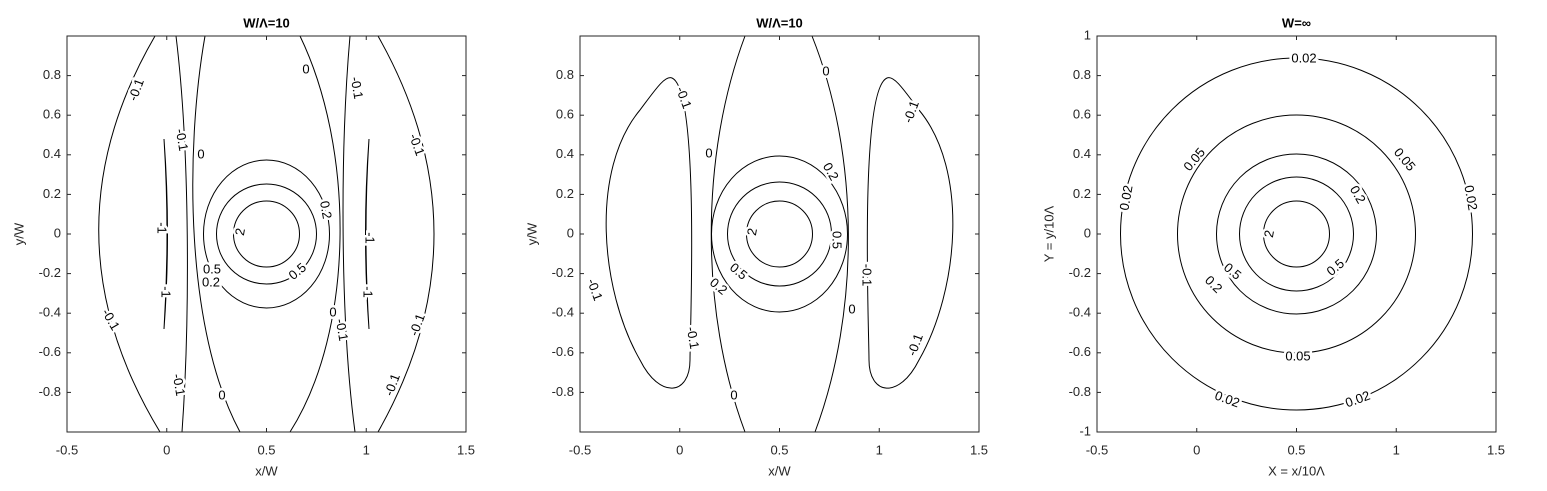  I want to click on y-tick-label: -1, so click(1085, 430).